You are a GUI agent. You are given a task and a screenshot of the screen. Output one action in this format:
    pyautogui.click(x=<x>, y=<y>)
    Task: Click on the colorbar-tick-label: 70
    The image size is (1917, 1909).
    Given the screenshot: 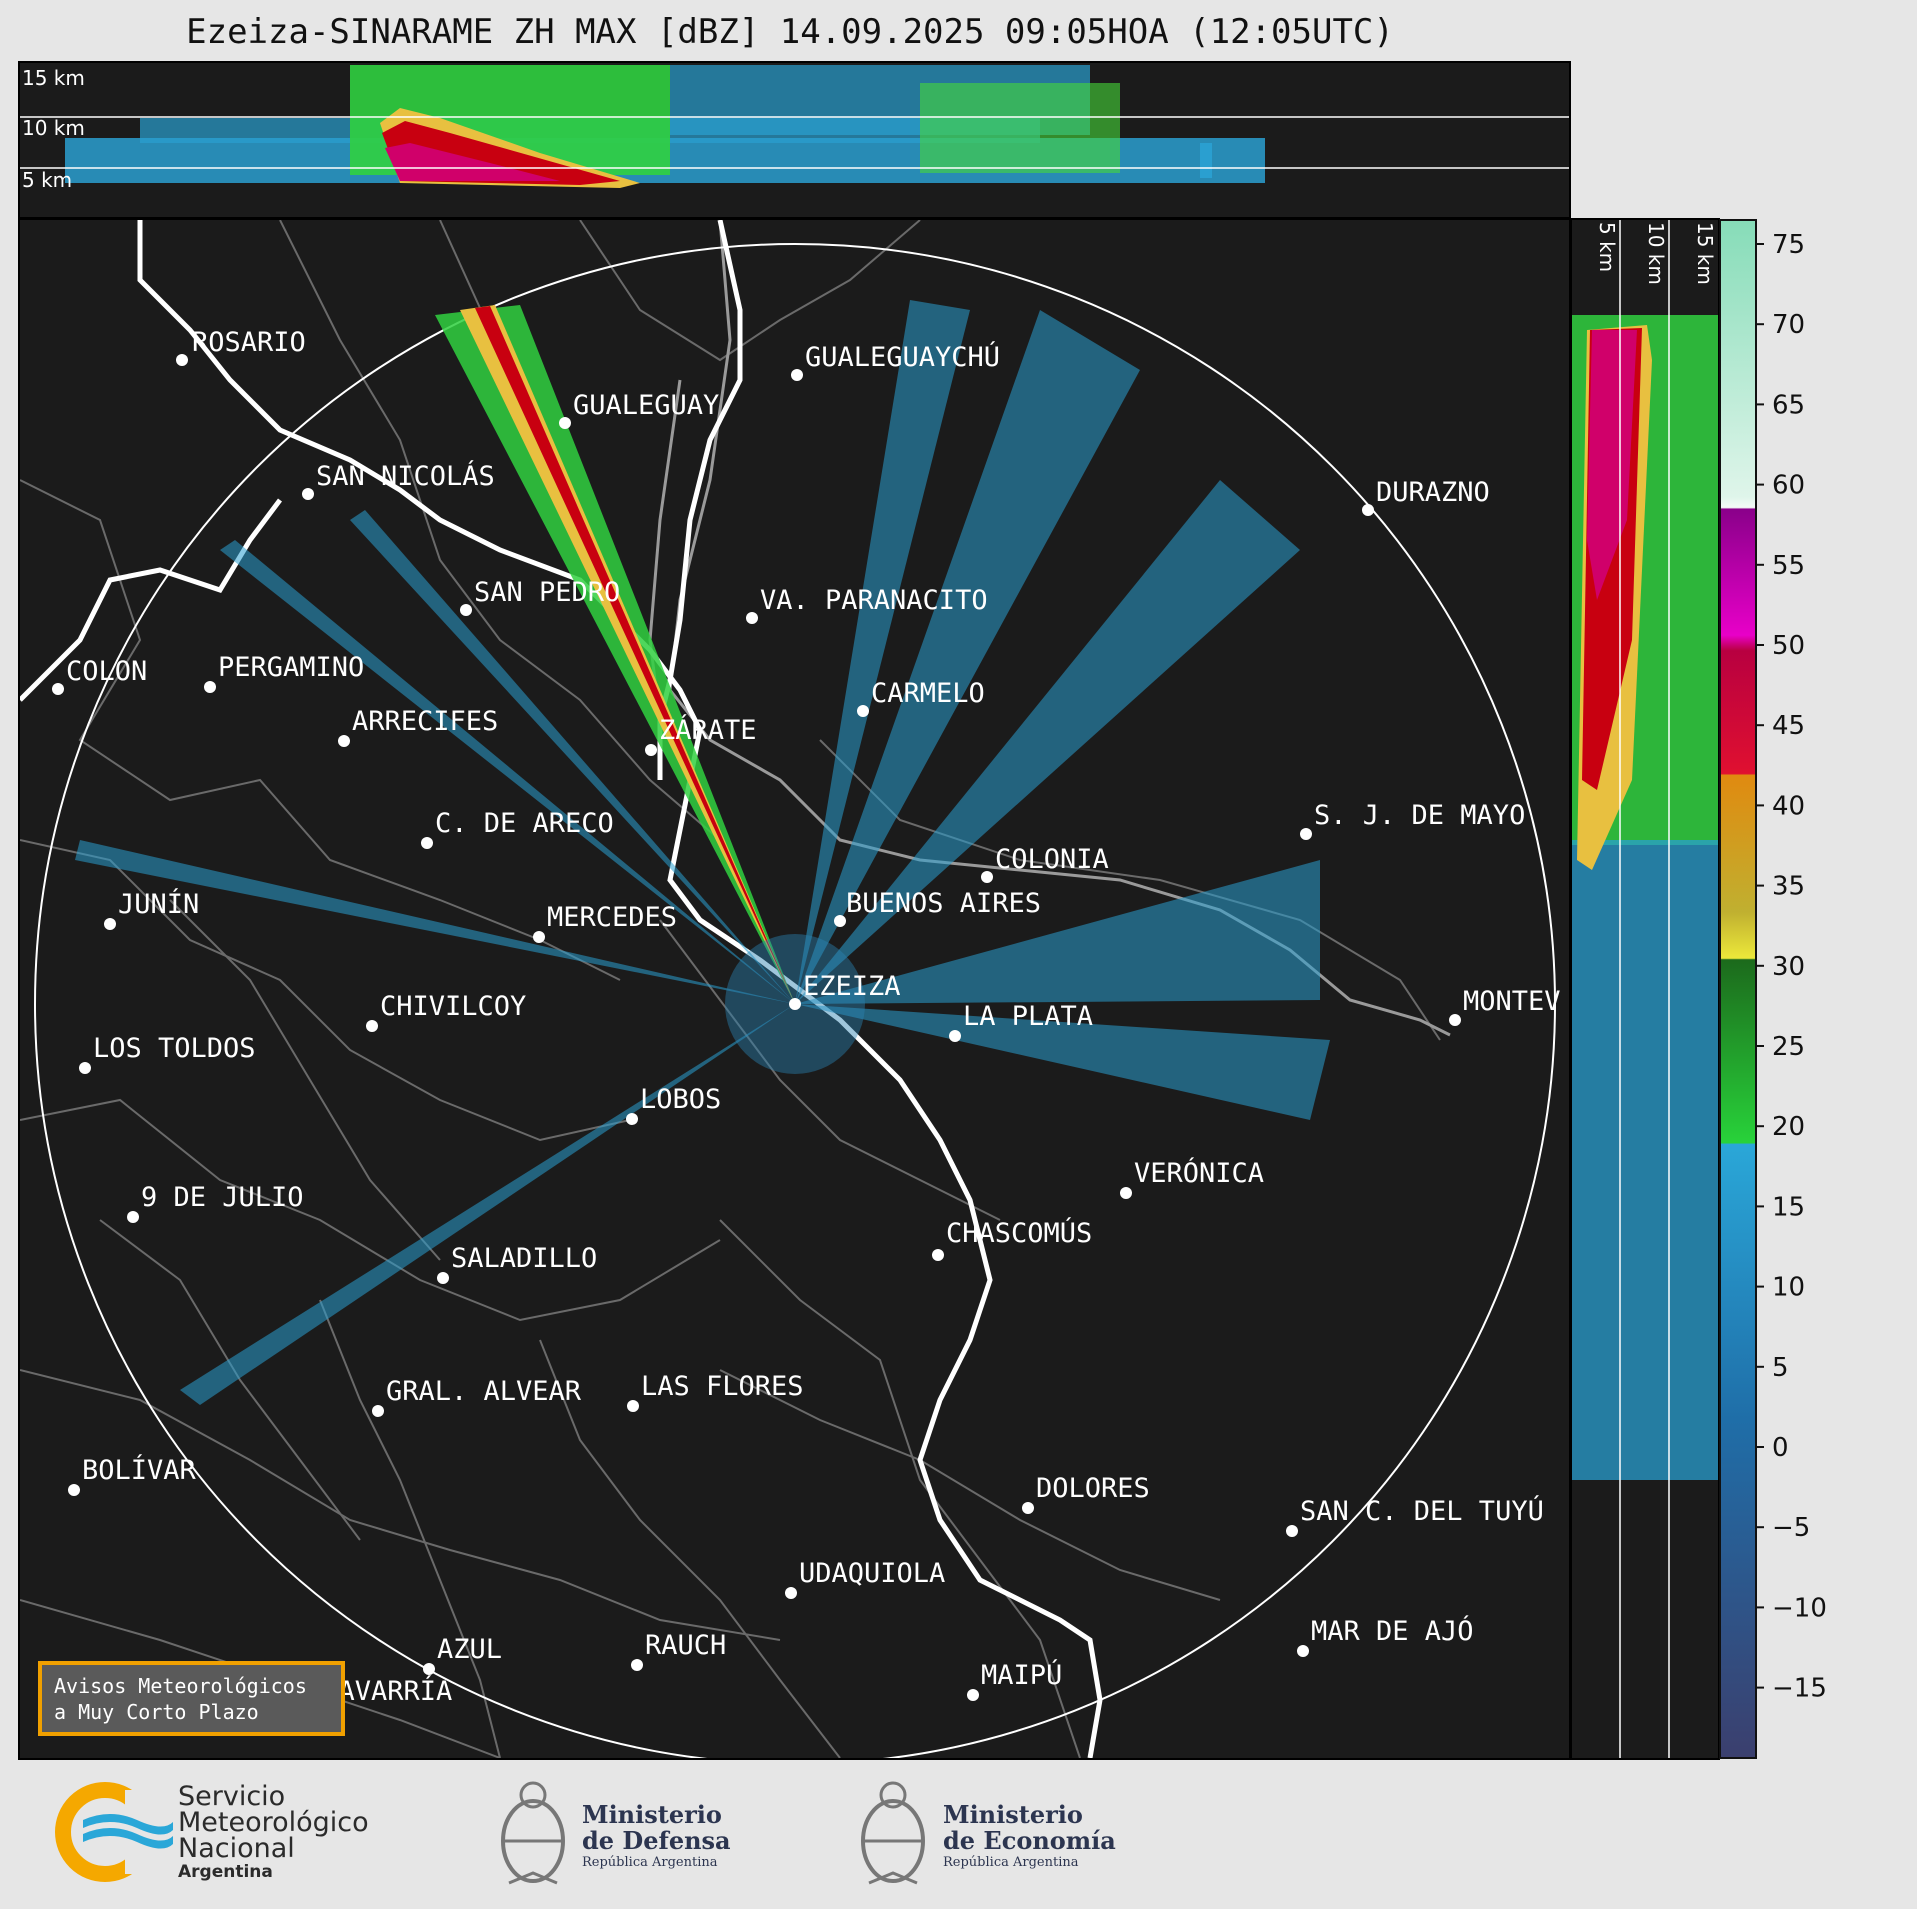 What is the action you would take?
    pyautogui.click(x=1788, y=325)
    